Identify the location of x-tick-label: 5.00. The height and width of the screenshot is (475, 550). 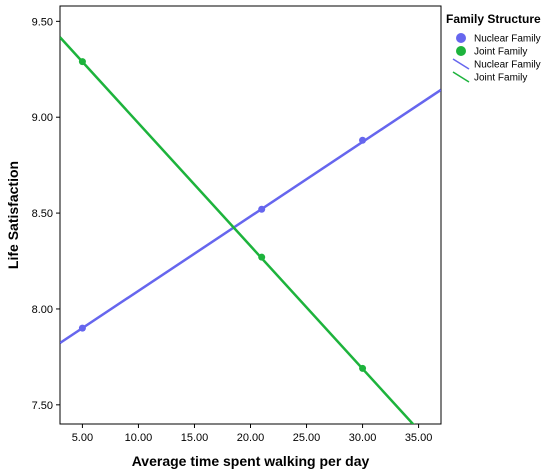
(82, 438).